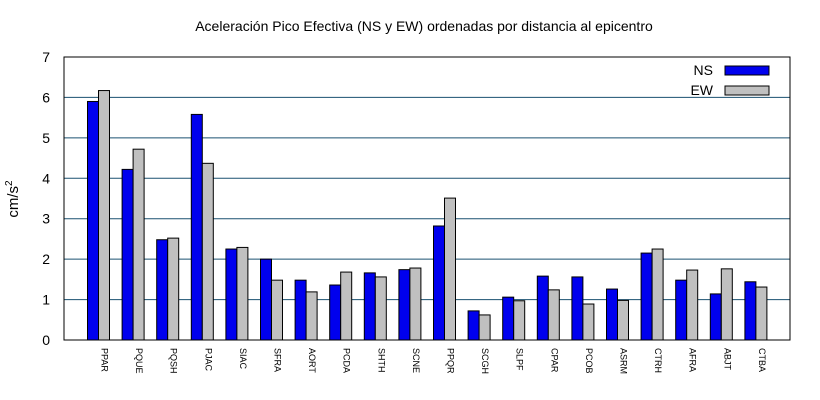 The width and height of the screenshot is (820, 400). I want to click on bar-ns-abjt, so click(715, 317).